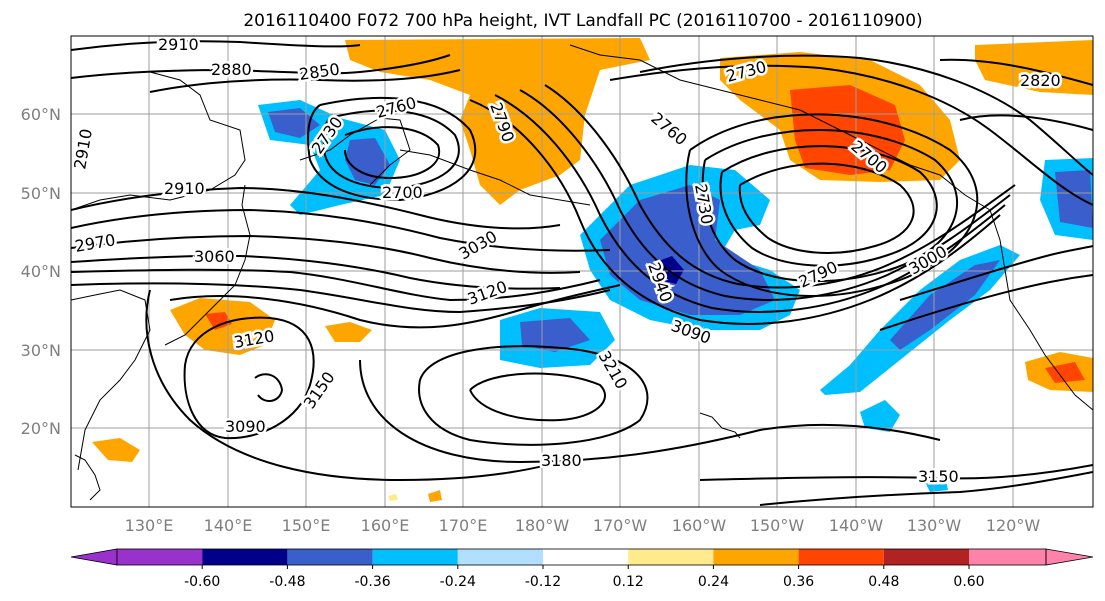 The width and height of the screenshot is (1105, 601). I want to click on coast-philippines, so click(87, 477).